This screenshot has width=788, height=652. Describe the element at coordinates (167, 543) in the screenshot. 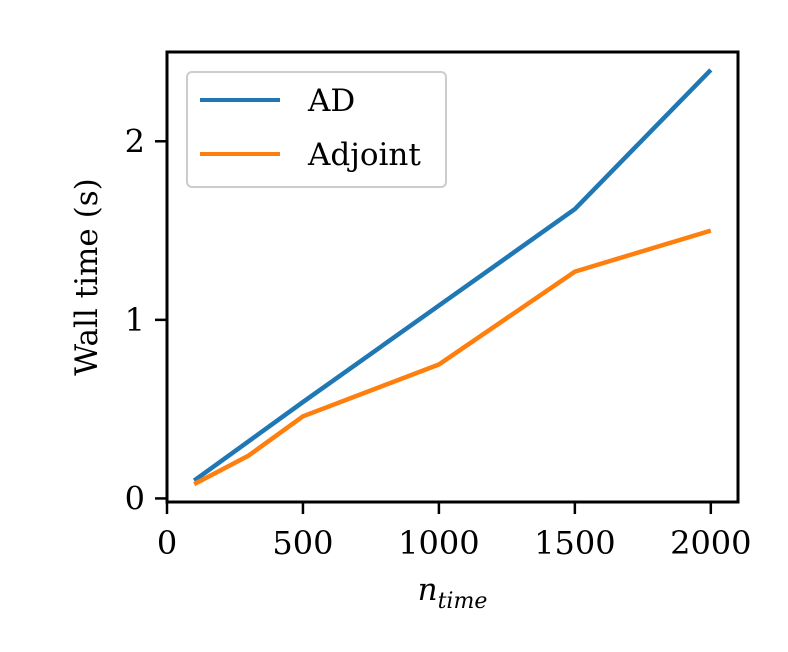

I see `x-tick-label: 0` at that location.